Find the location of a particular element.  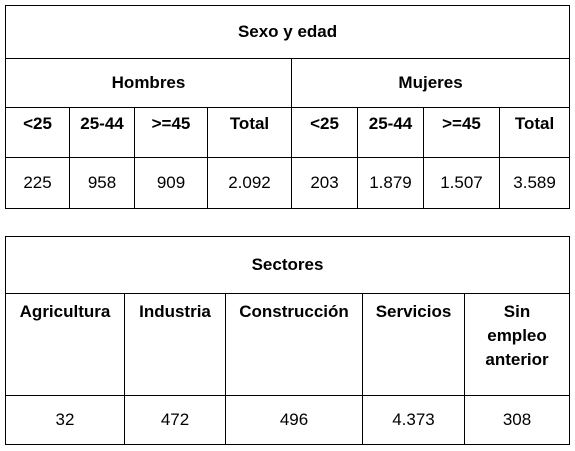

hombres-total-header: Total is located at coordinates (249, 132).